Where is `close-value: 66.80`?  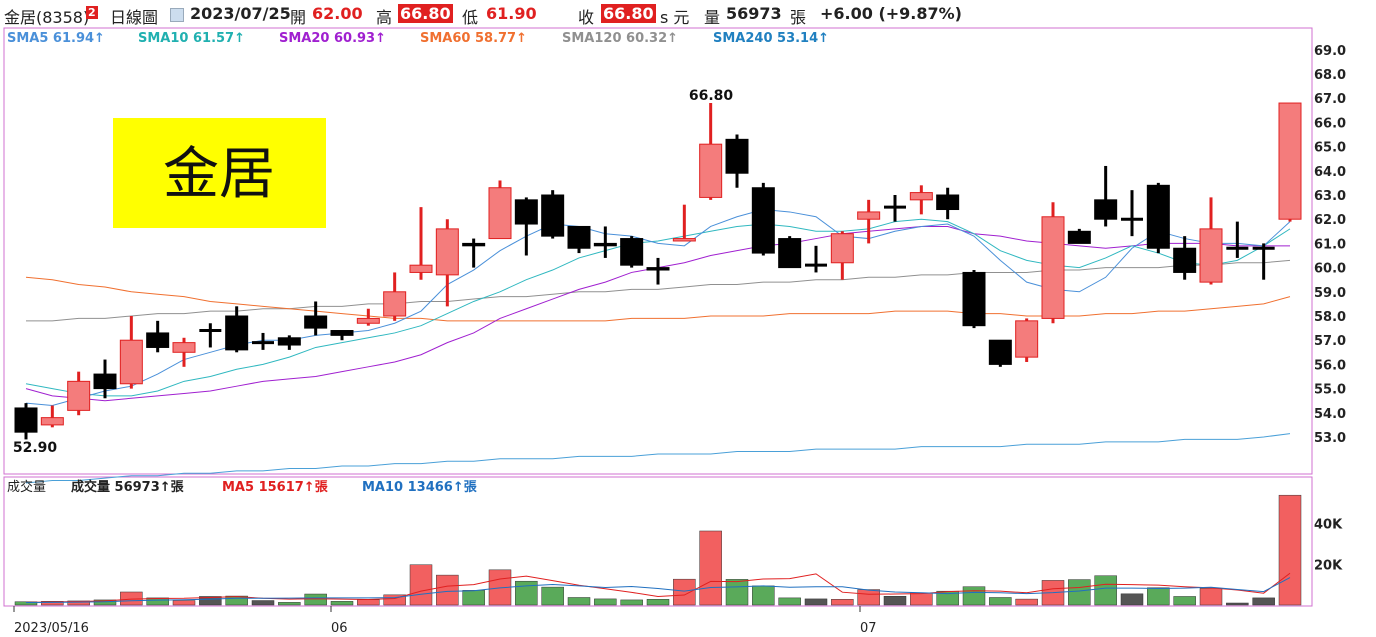
close-value: 66.80 is located at coordinates (628, 13).